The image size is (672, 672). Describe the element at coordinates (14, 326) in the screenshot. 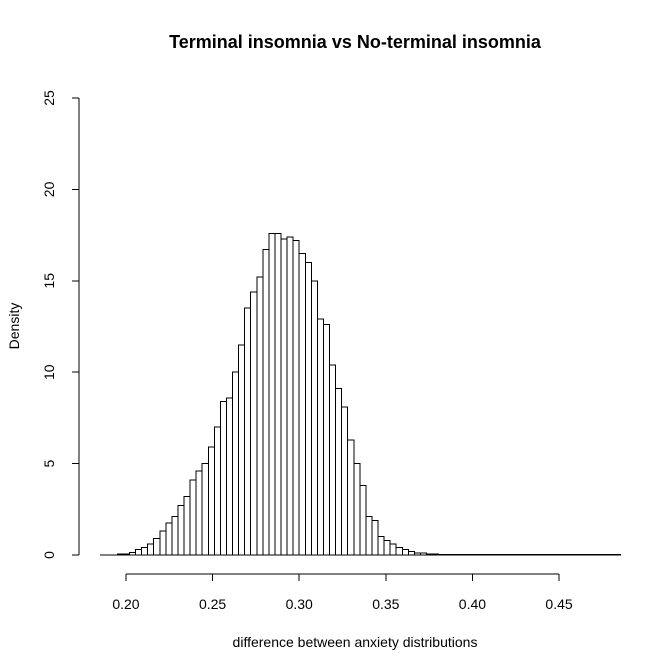

I see `y-axis-label: Density` at that location.